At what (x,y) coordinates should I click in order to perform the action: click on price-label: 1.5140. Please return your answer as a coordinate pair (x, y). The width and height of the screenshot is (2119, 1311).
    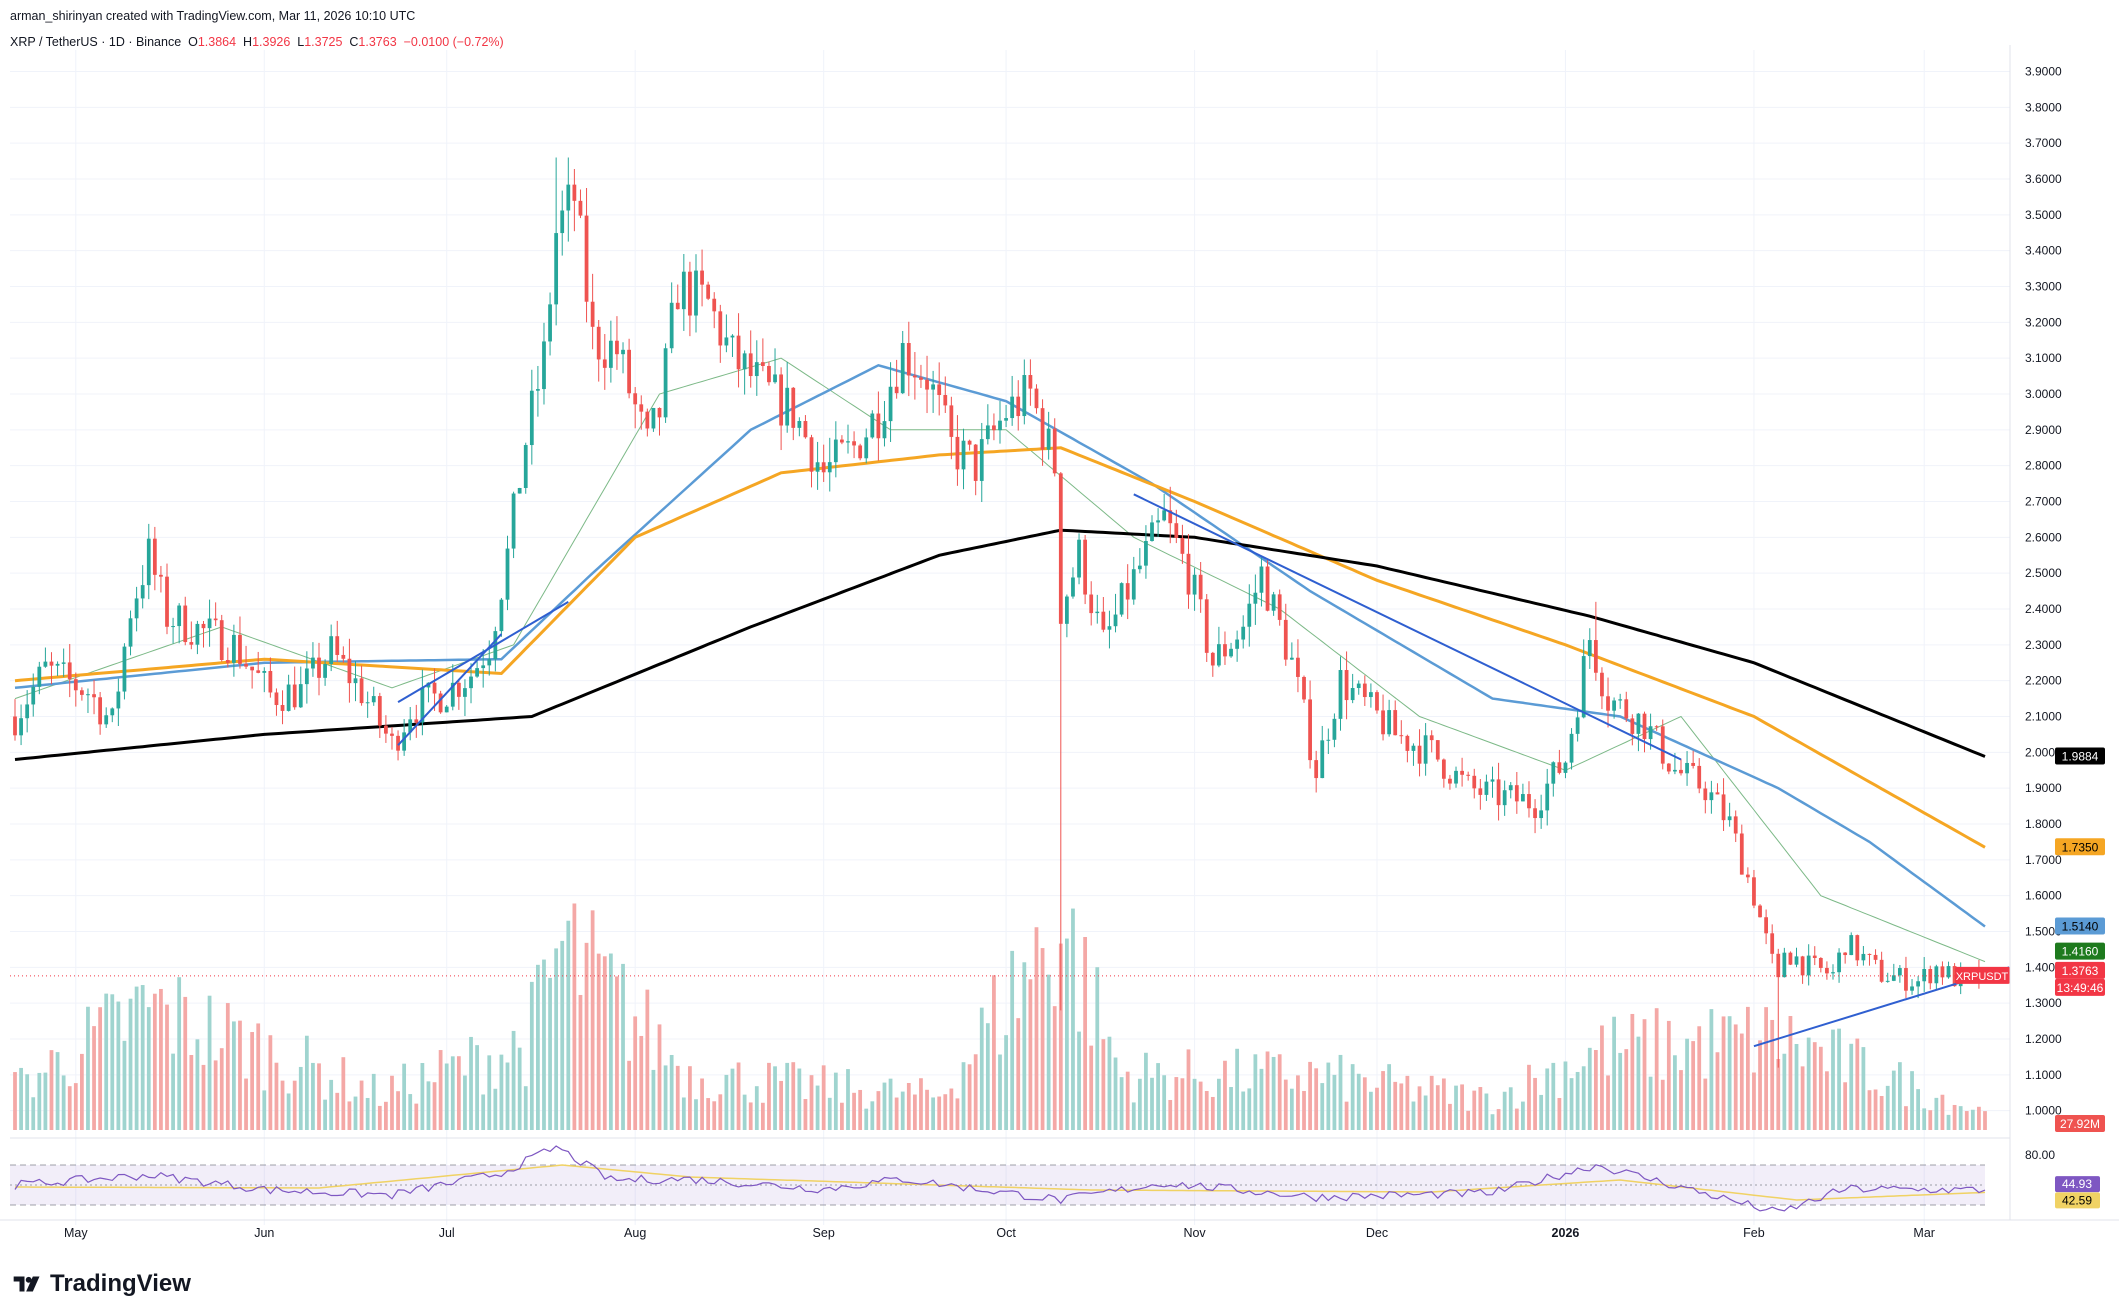
    Looking at the image, I should click on (2080, 926).